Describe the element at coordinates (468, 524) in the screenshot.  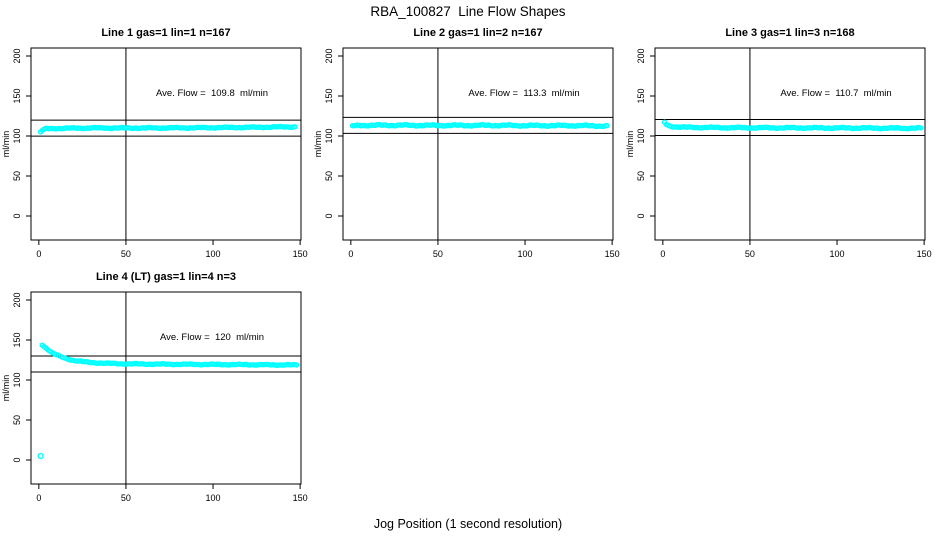
I see `x-axis-label: Jog Position (1 second resolution)` at that location.